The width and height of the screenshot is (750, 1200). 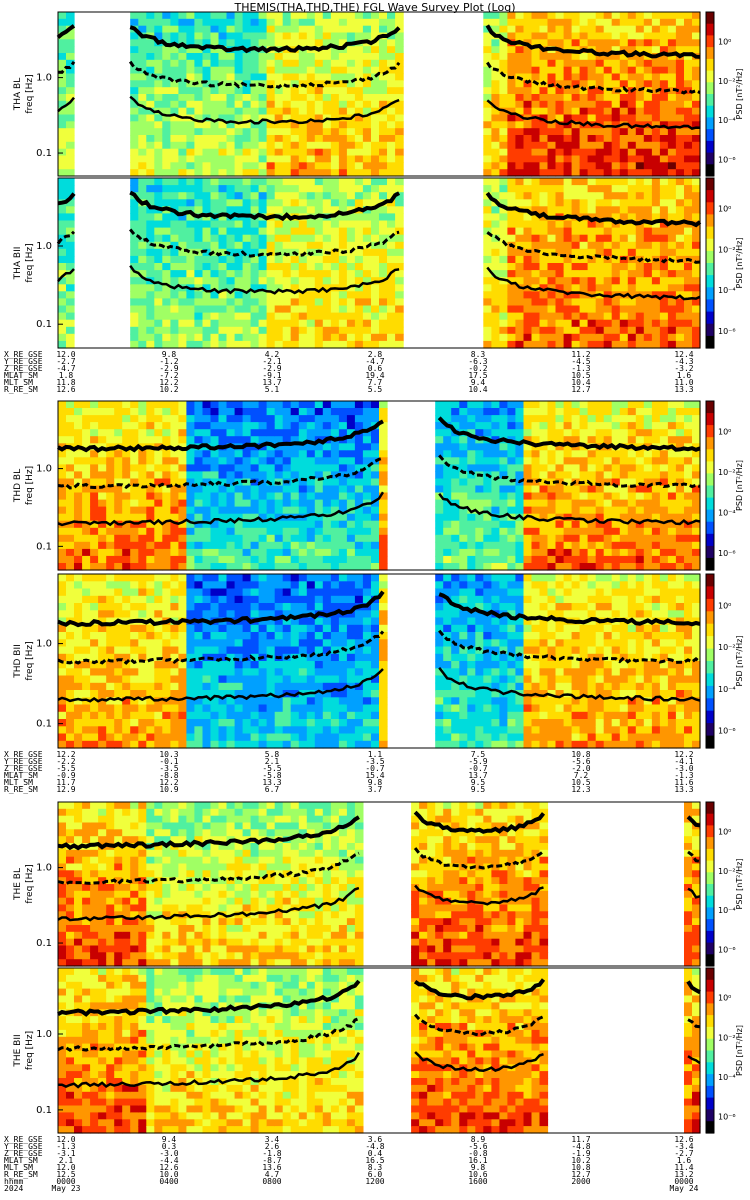 I want to click on colorbar-tick-label: 10⁻⁶, so click(x=727, y=553).